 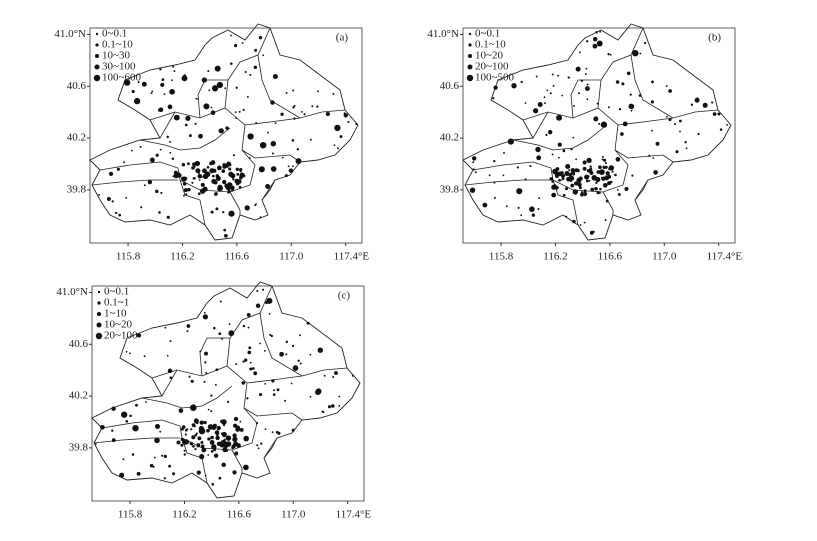 I want to click on map-frame, so click(x=226, y=135).